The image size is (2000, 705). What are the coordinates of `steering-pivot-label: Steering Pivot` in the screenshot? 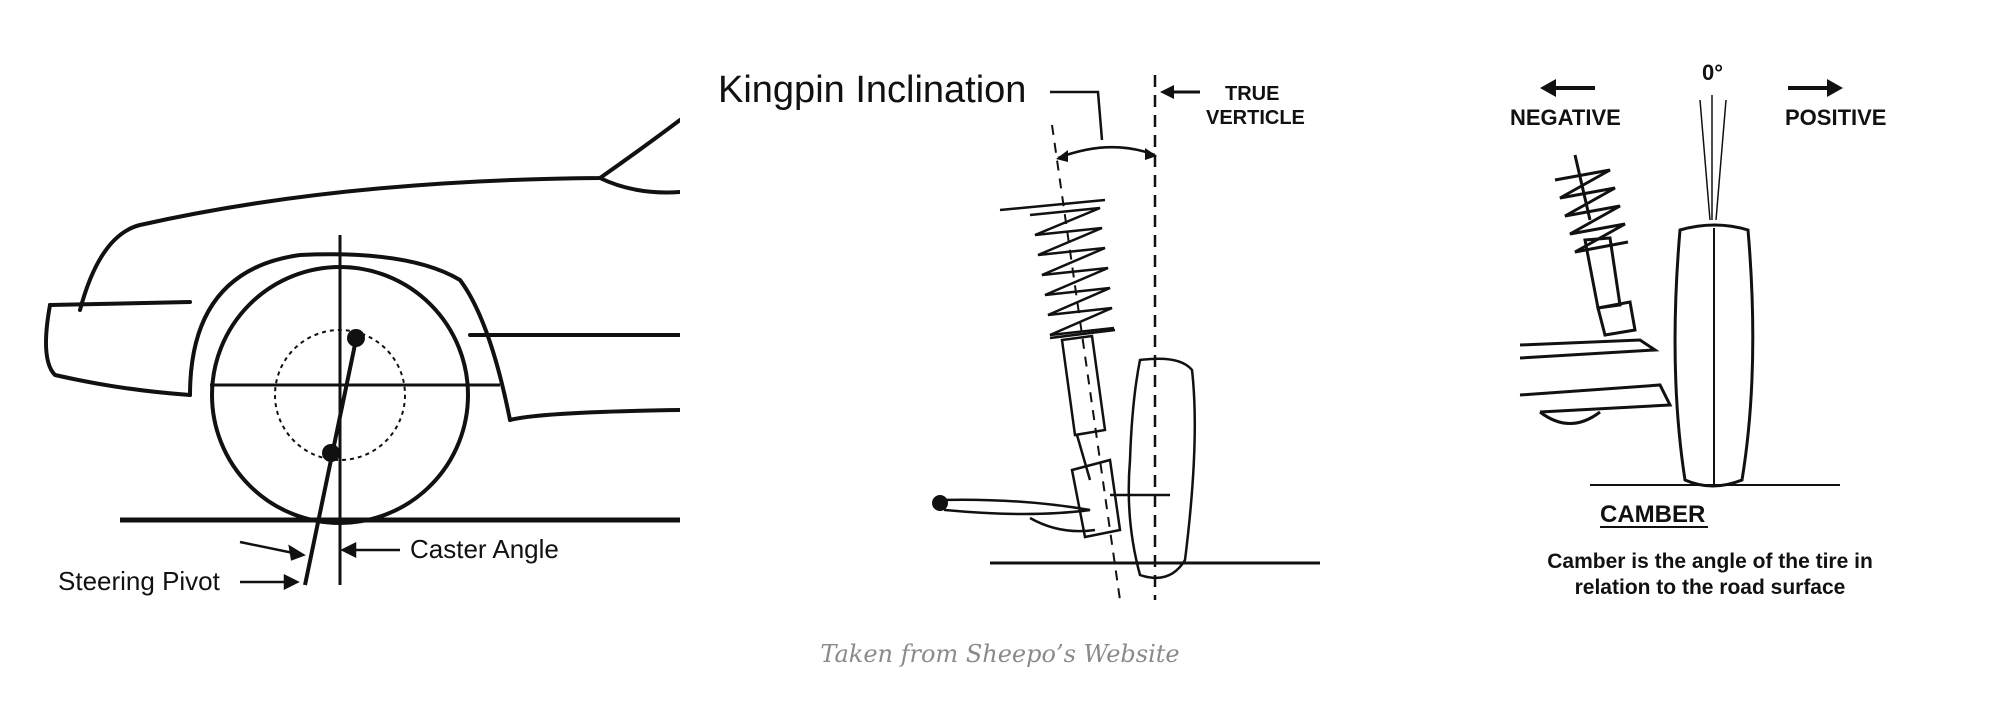 It's located at (139, 581).